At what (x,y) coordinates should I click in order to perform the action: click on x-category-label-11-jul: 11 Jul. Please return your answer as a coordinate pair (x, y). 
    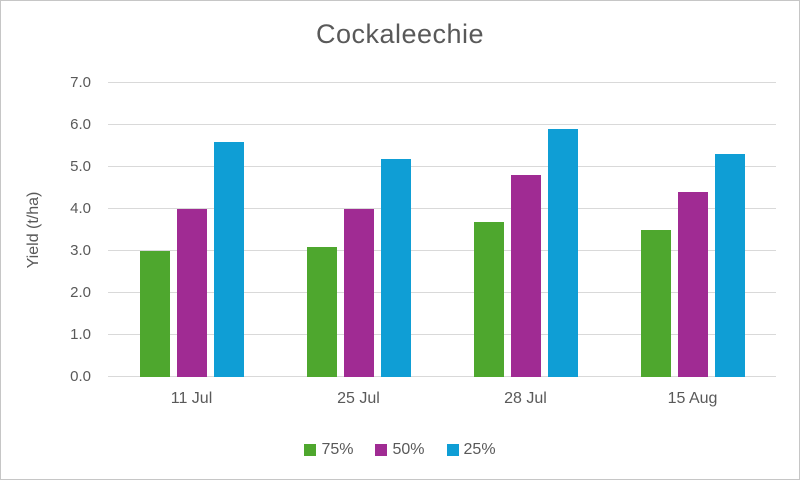
    Looking at the image, I should click on (191, 398).